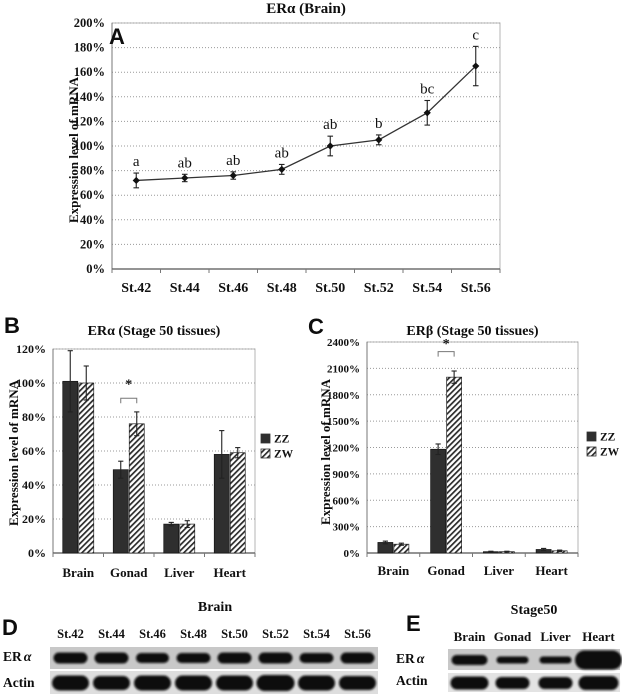 Image resolution: width=622 pixels, height=697 pixels. Describe the element at coordinates (446, 344) in the screenshot. I see `significance-star: *` at that location.